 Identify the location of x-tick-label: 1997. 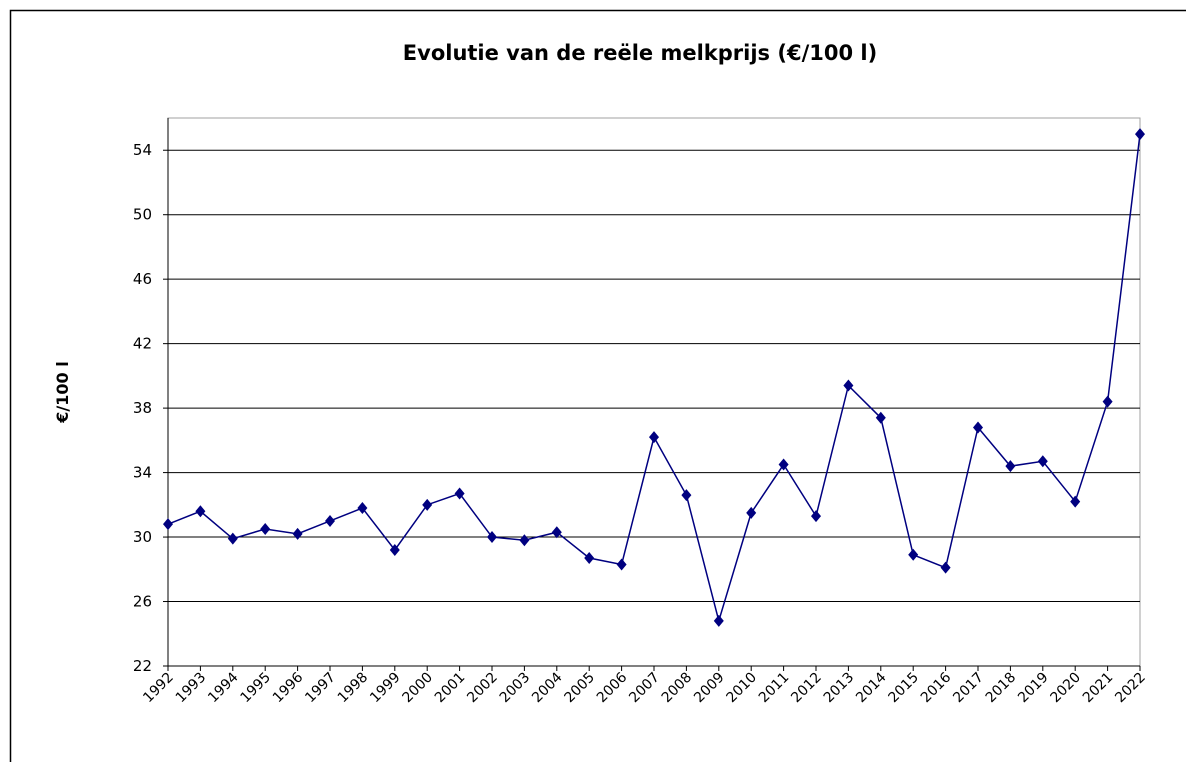
(320, 688).